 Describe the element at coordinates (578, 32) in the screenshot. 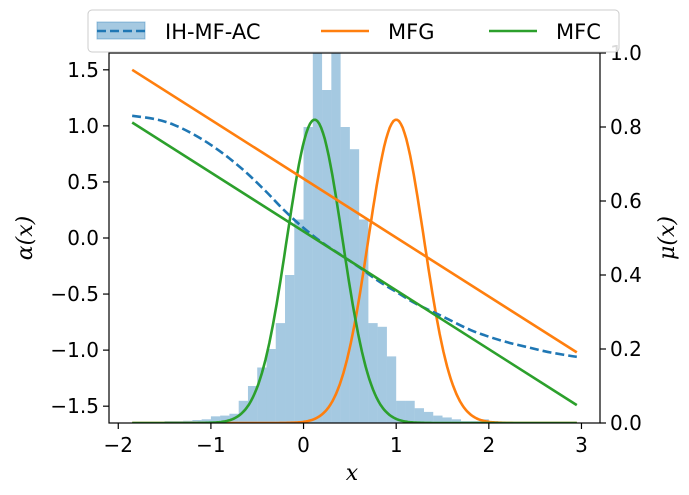

I see `legend-label-mfc: MFC` at that location.